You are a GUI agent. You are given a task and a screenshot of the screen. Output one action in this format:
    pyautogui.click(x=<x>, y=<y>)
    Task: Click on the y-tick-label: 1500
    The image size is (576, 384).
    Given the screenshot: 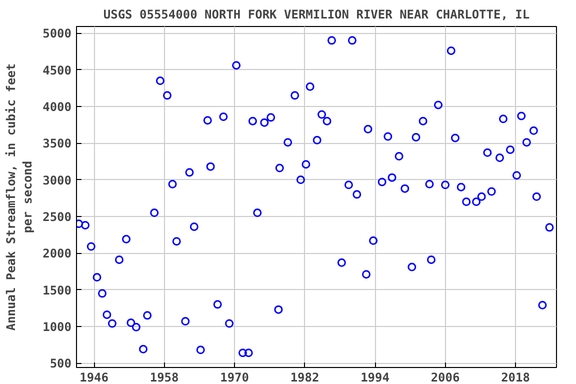 What is the action you would take?
    pyautogui.click(x=57, y=290)
    